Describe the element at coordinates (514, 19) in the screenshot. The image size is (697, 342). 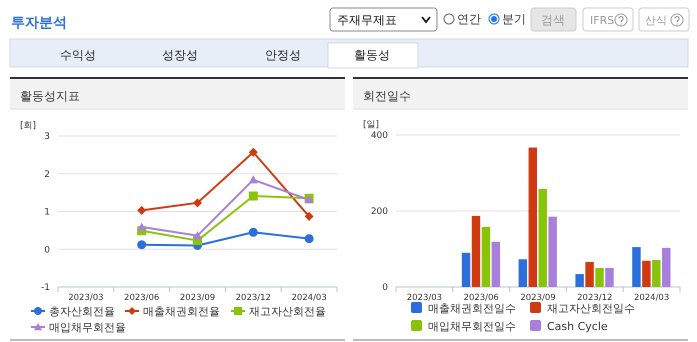
I see `text: 분기` at that location.